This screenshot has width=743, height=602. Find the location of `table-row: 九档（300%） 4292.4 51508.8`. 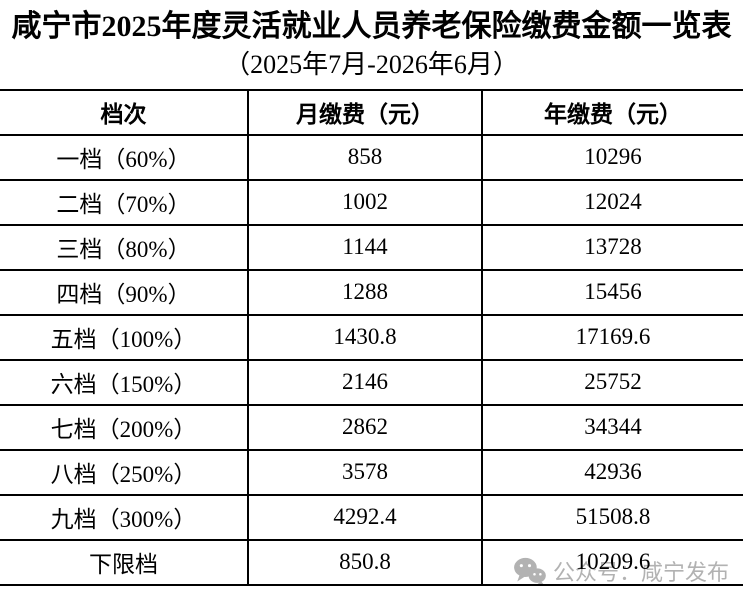

table-row: 九档（300%） 4292.4 51508.8 is located at coordinates (371, 517).